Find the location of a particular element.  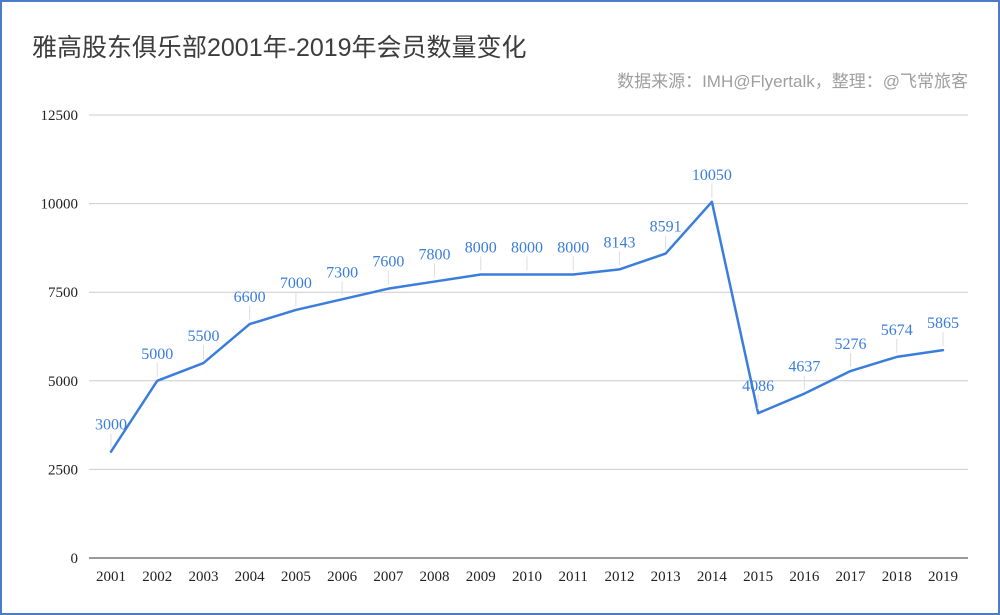

data-label: 7300 is located at coordinates (342, 272).